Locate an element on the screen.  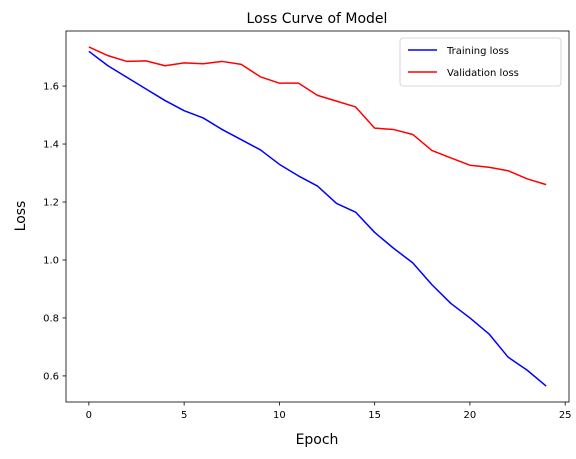
x-tick-label: 5 is located at coordinates (184, 415).